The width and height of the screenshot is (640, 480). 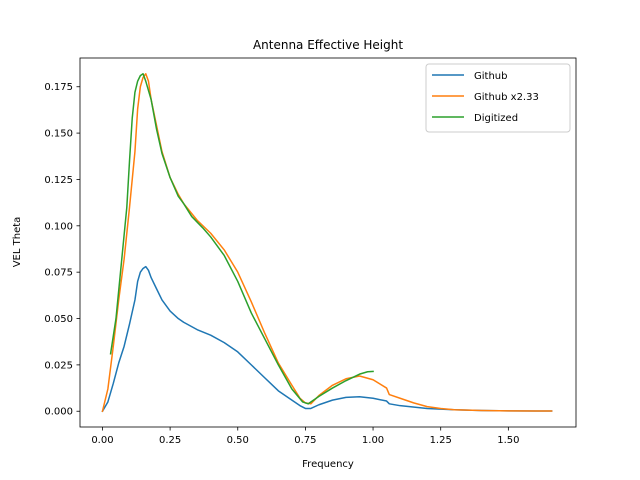 I want to click on legend: Github Github x2.33 Digitized, so click(x=498, y=98).